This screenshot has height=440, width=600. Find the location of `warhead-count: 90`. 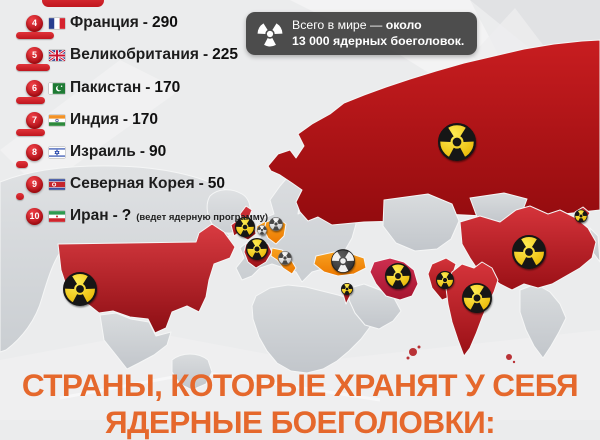

warhead-count: 90 is located at coordinates (157, 152).